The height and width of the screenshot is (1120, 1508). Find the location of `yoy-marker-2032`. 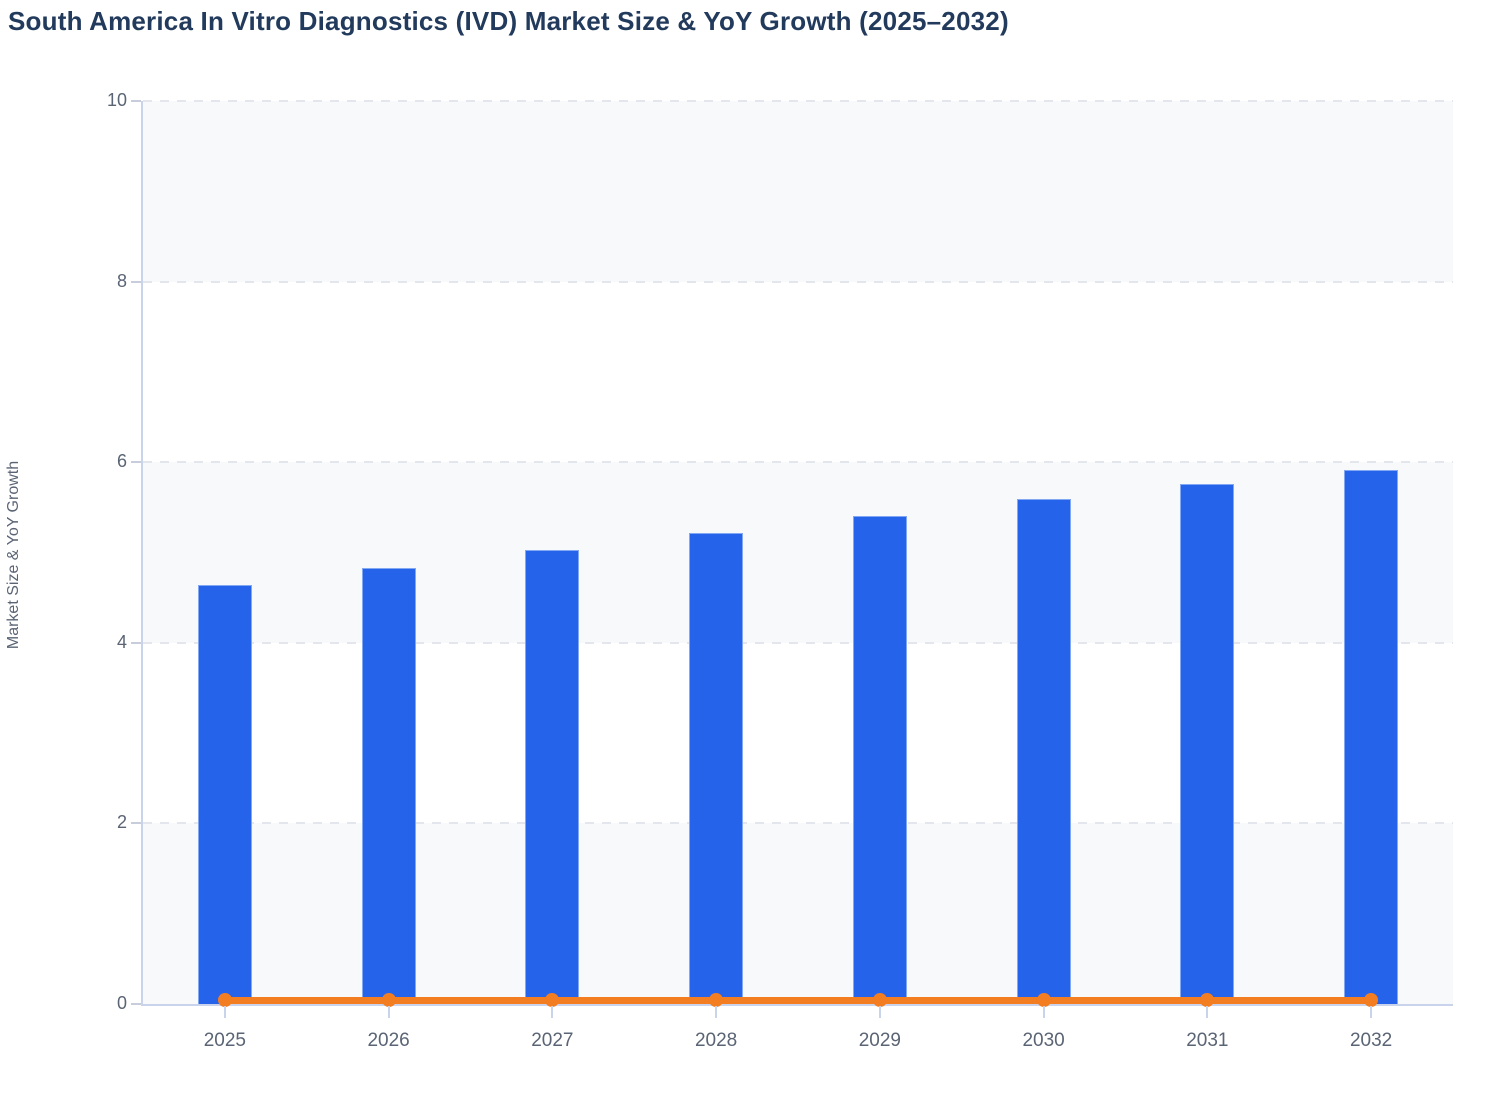

yoy-marker-2032 is located at coordinates (1371, 1000).